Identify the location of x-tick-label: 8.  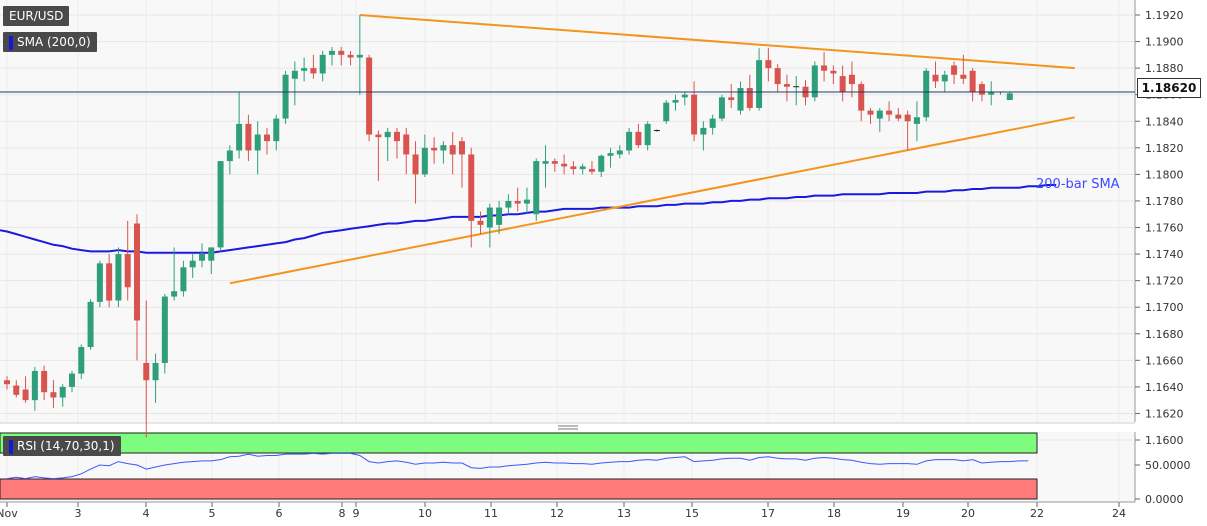
(342, 513).